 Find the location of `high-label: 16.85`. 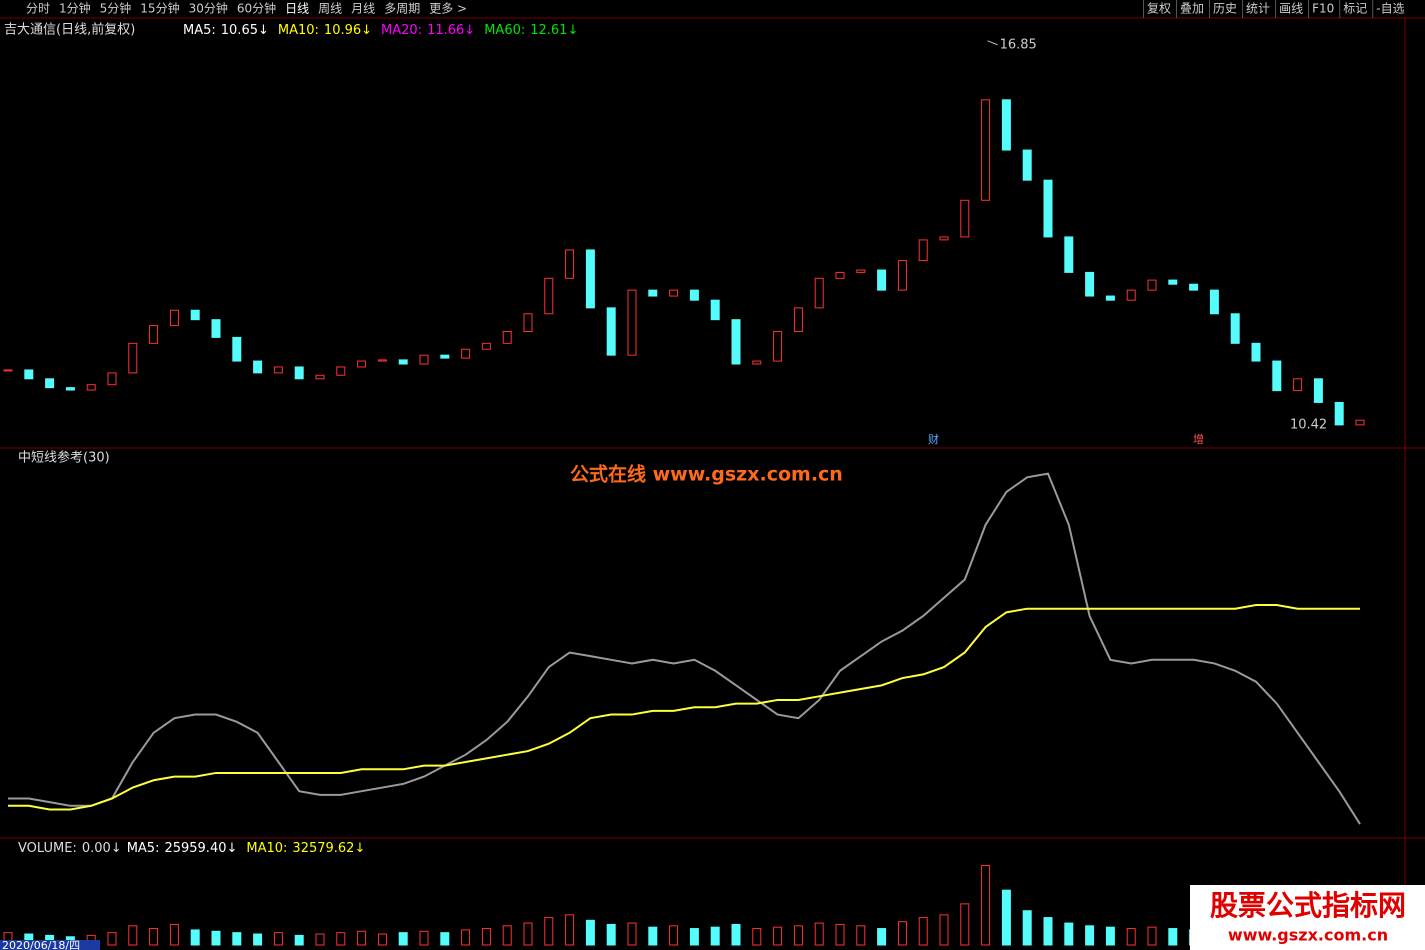

high-label: 16.85 is located at coordinates (1018, 44).